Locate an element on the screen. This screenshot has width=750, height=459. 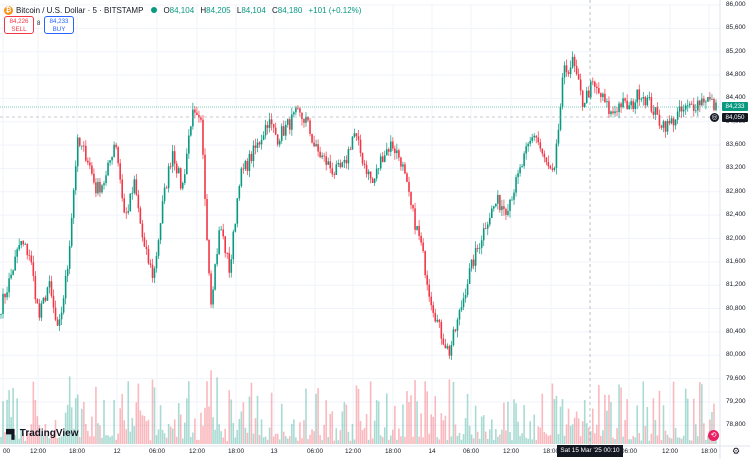
symbol-title: Bitcoin / U.S. Dollar · 5 · BITSTAMP is located at coordinates (80, 10).